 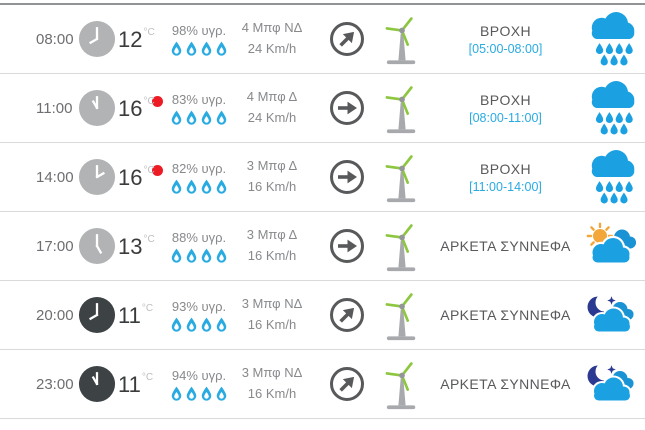 I want to click on temperature-value: 16, so click(x=130, y=108).